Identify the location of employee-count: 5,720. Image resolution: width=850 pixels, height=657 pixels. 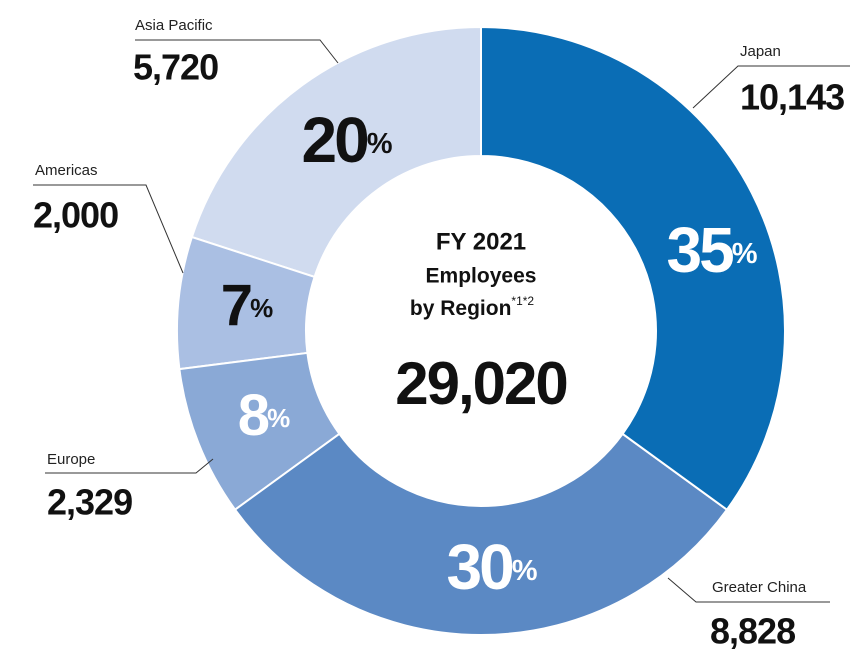
(175, 67).